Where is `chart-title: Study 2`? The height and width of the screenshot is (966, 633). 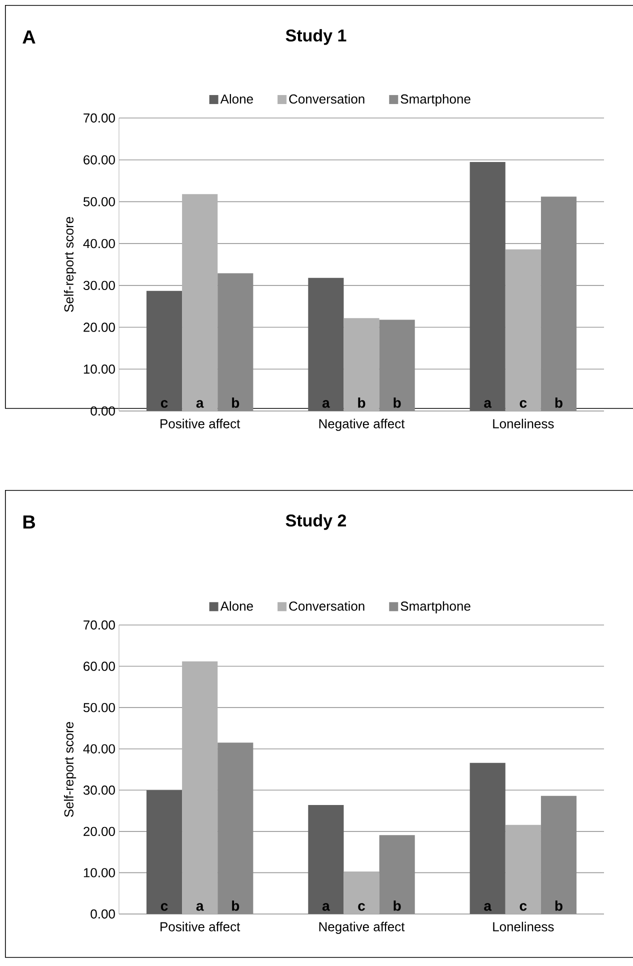
chart-title: Study 2 is located at coordinates (316, 522).